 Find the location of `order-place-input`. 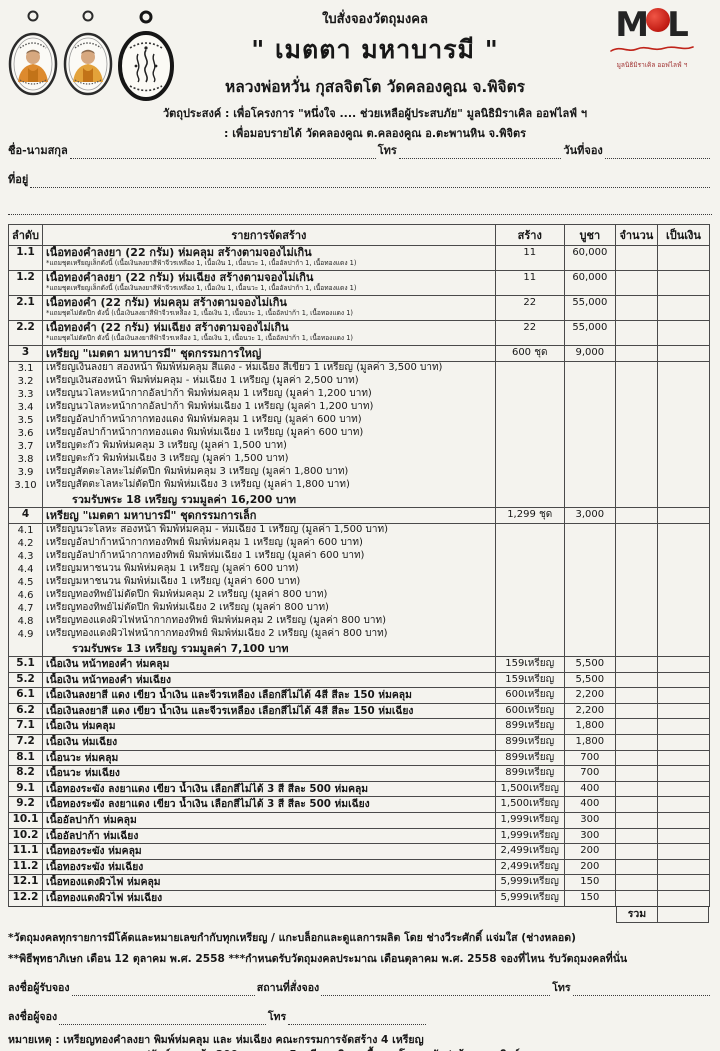

order-place-input is located at coordinates (436, 989).